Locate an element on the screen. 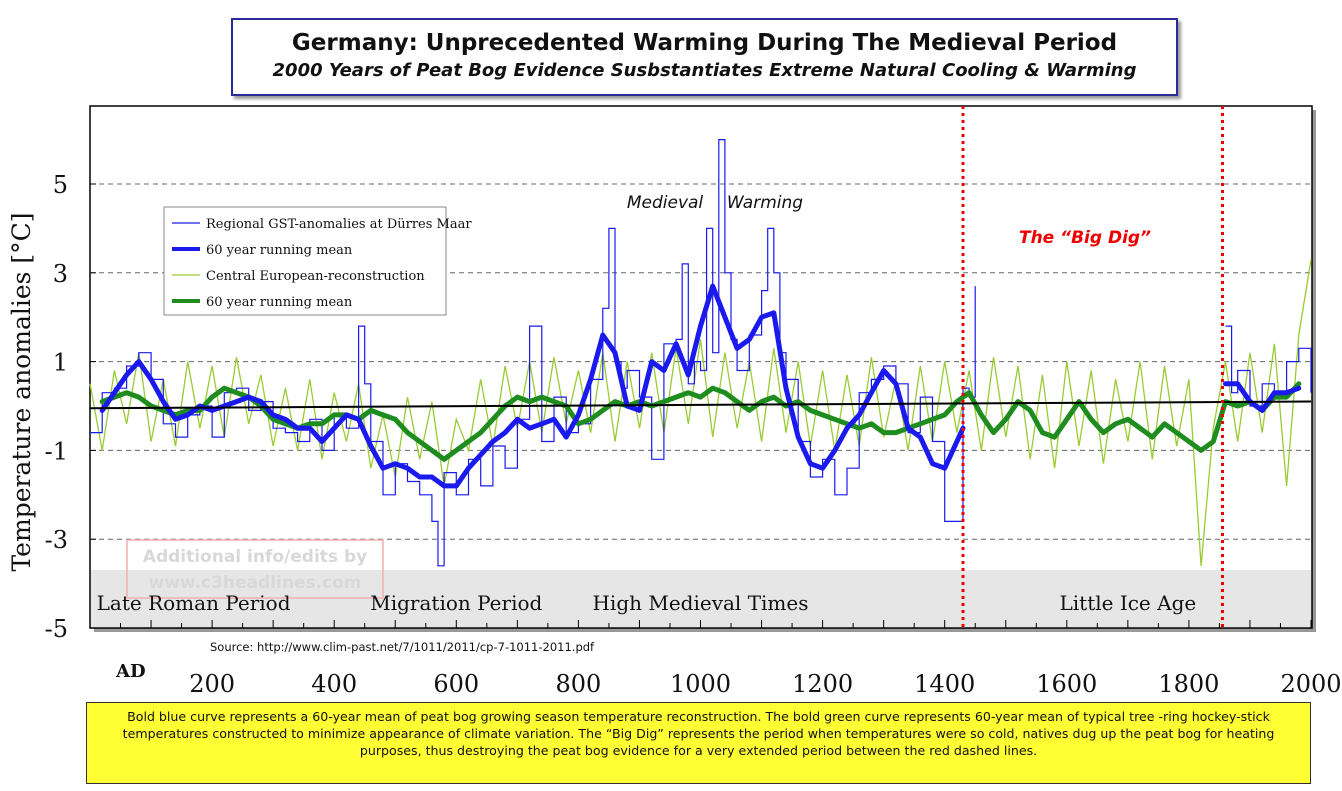 Image resolution: width=1342 pixels, height=791 pixels. x-tick-label: 600 is located at coordinates (456, 684).